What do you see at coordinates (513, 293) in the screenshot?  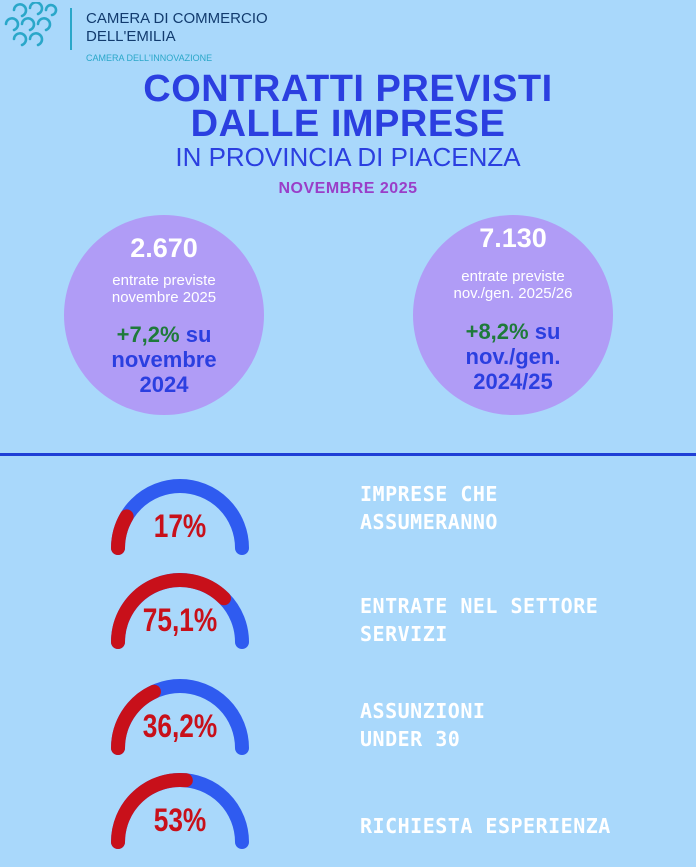 I see `stat-desc-line2: nov./gen. 2025/26` at bounding box center [513, 293].